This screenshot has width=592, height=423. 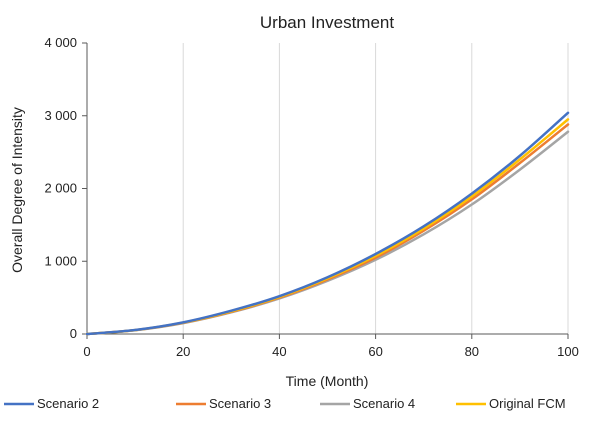 I want to click on x-tick-label: 60, so click(x=375, y=351).